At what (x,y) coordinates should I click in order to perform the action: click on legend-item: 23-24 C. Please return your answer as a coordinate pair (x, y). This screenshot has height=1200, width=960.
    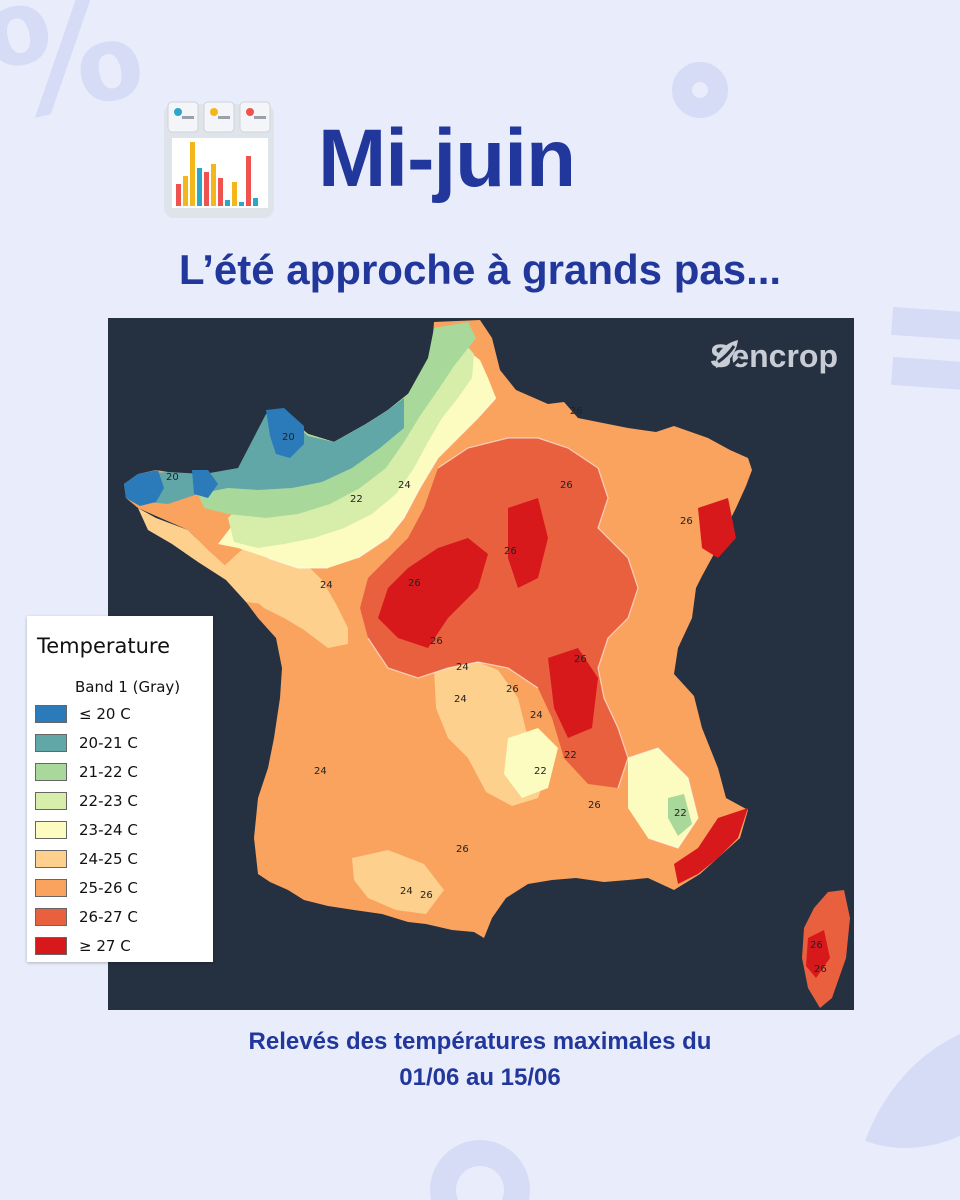
    Looking at the image, I should click on (86, 830).